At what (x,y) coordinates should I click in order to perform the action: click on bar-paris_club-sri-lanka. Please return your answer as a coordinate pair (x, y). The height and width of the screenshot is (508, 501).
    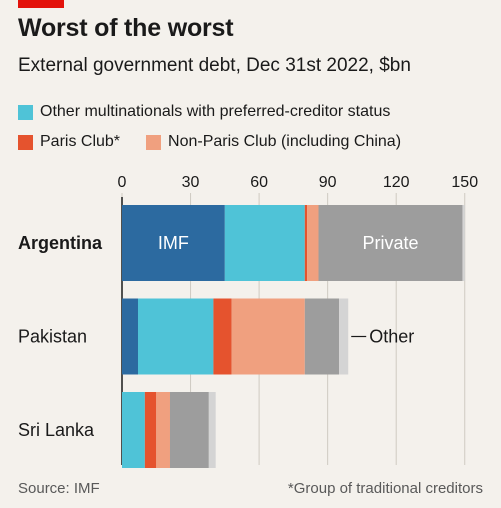
    Looking at the image, I should click on (150, 430).